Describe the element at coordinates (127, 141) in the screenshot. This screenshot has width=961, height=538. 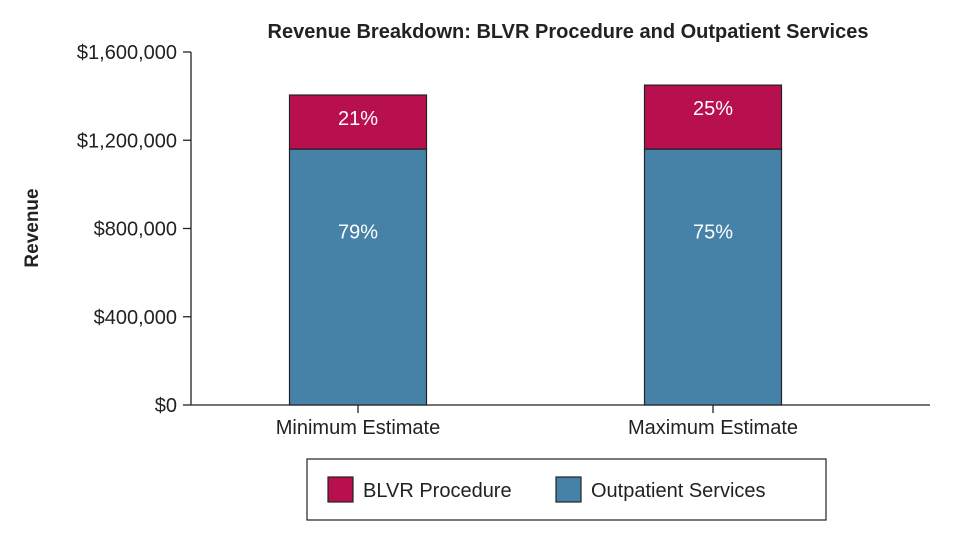
I see `y-tick-label: $1,200,000` at that location.